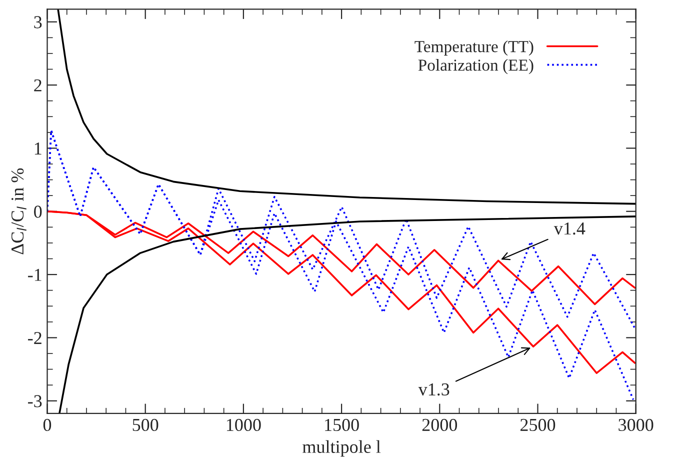 Image resolution: width=675 pixels, height=462 pixels. Describe the element at coordinates (18, 211) in the screenshot. I see `y-axis-title: ΔC$_{l}$/C$_{l}$ in %` at that location.